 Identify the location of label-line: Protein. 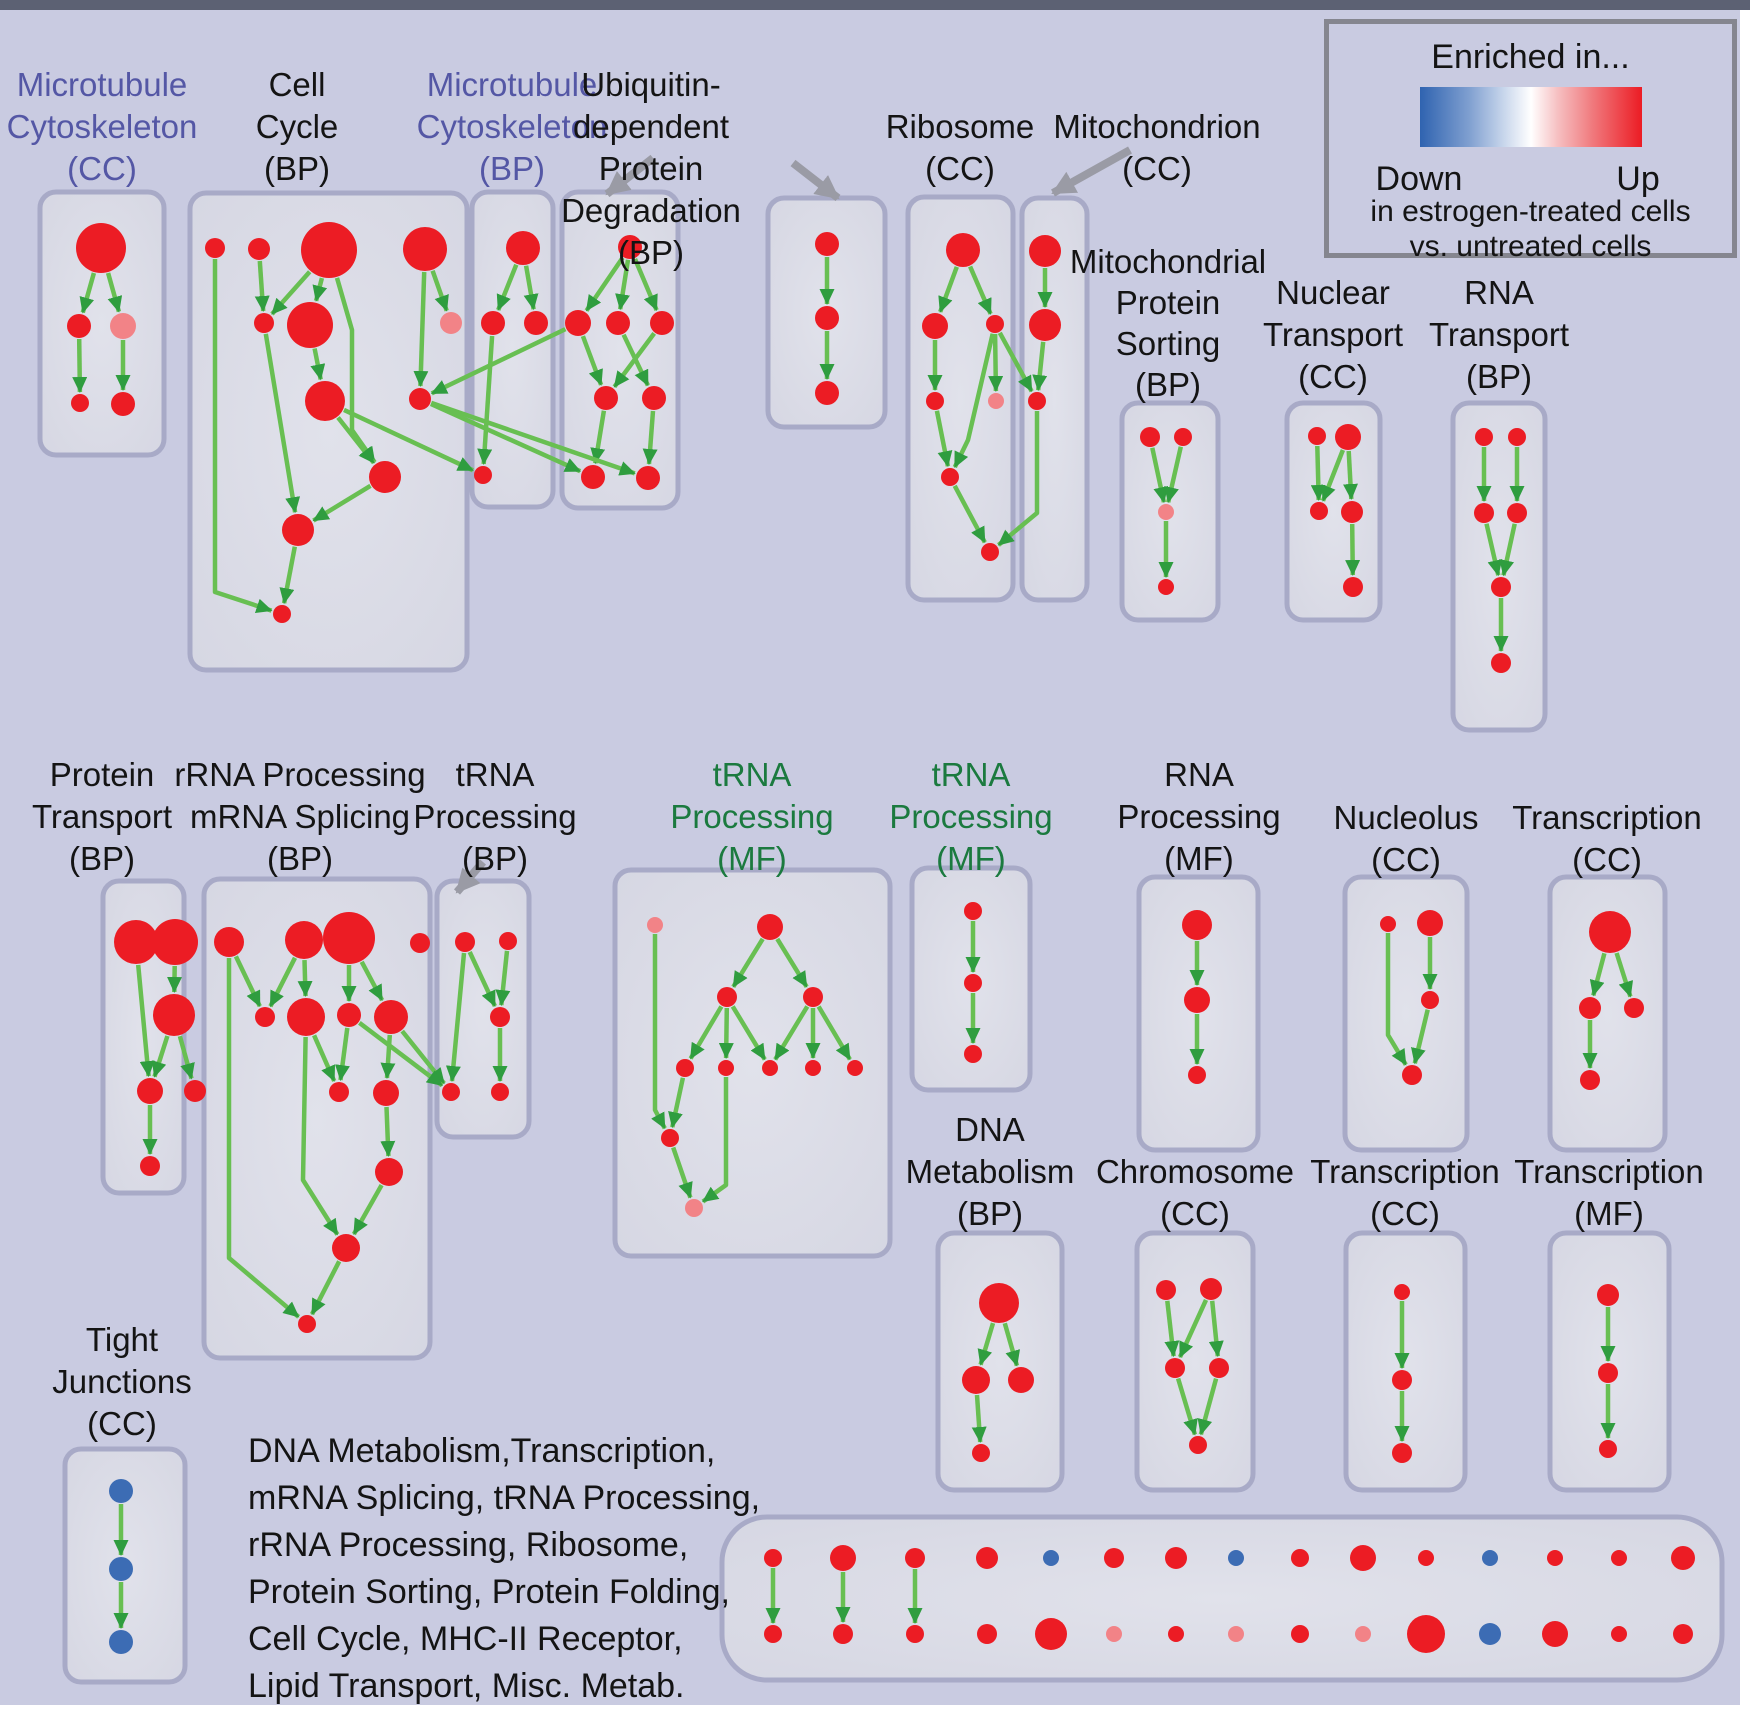
(651, 168).